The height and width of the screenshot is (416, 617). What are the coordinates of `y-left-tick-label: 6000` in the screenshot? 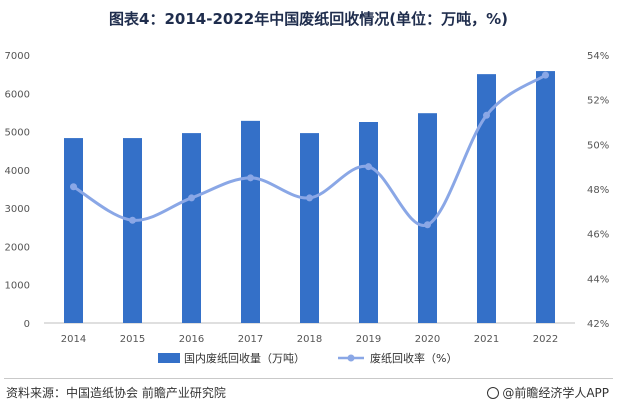 It's located at (17, 94).